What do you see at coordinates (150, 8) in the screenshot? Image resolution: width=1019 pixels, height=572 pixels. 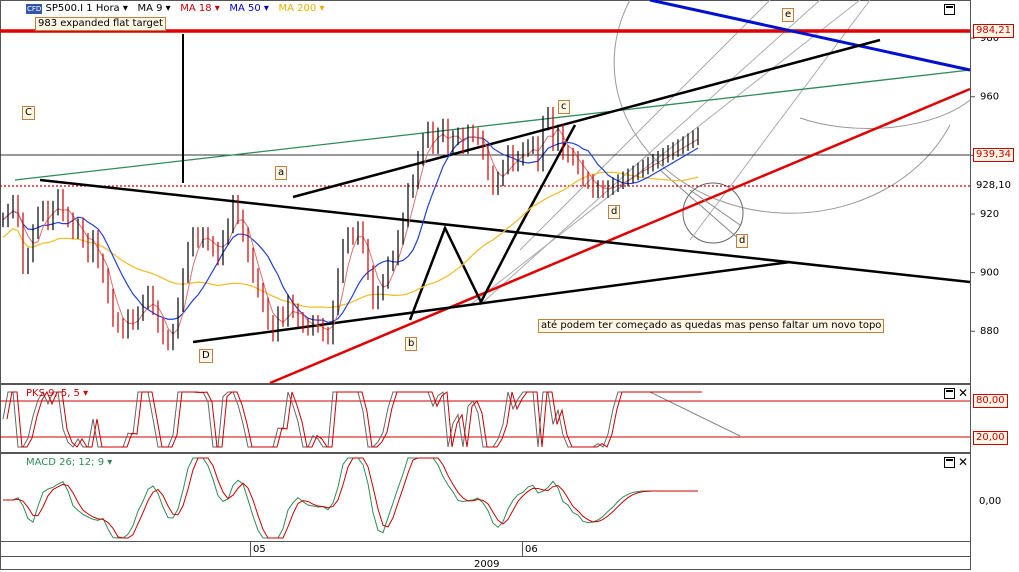 I see `ma9-selector: MA 9` at bounding box center [150, 8].